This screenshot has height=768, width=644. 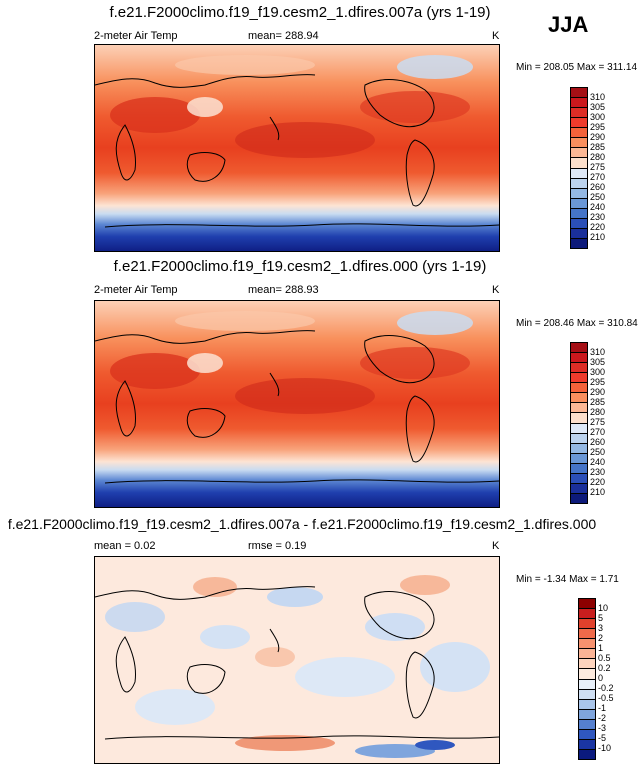 I want to click on panel3-rmse-label: rmse = 0.19, so click(x=277, y=546).